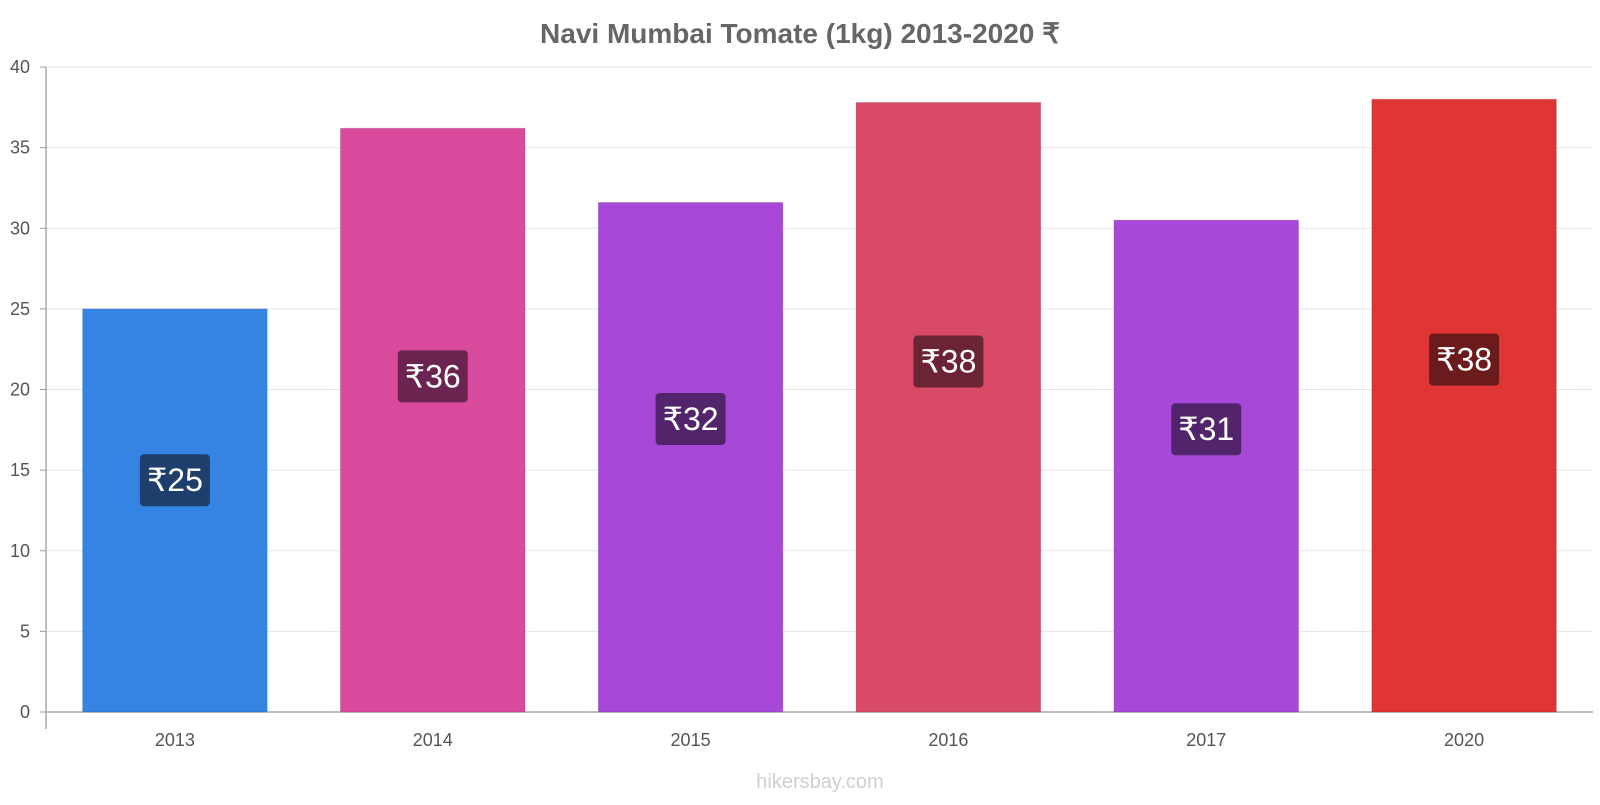  What do you see at coordinates (20, 228) in the screenshot?
I see `y-tick-label: 30` at bounding box center [20, 228].